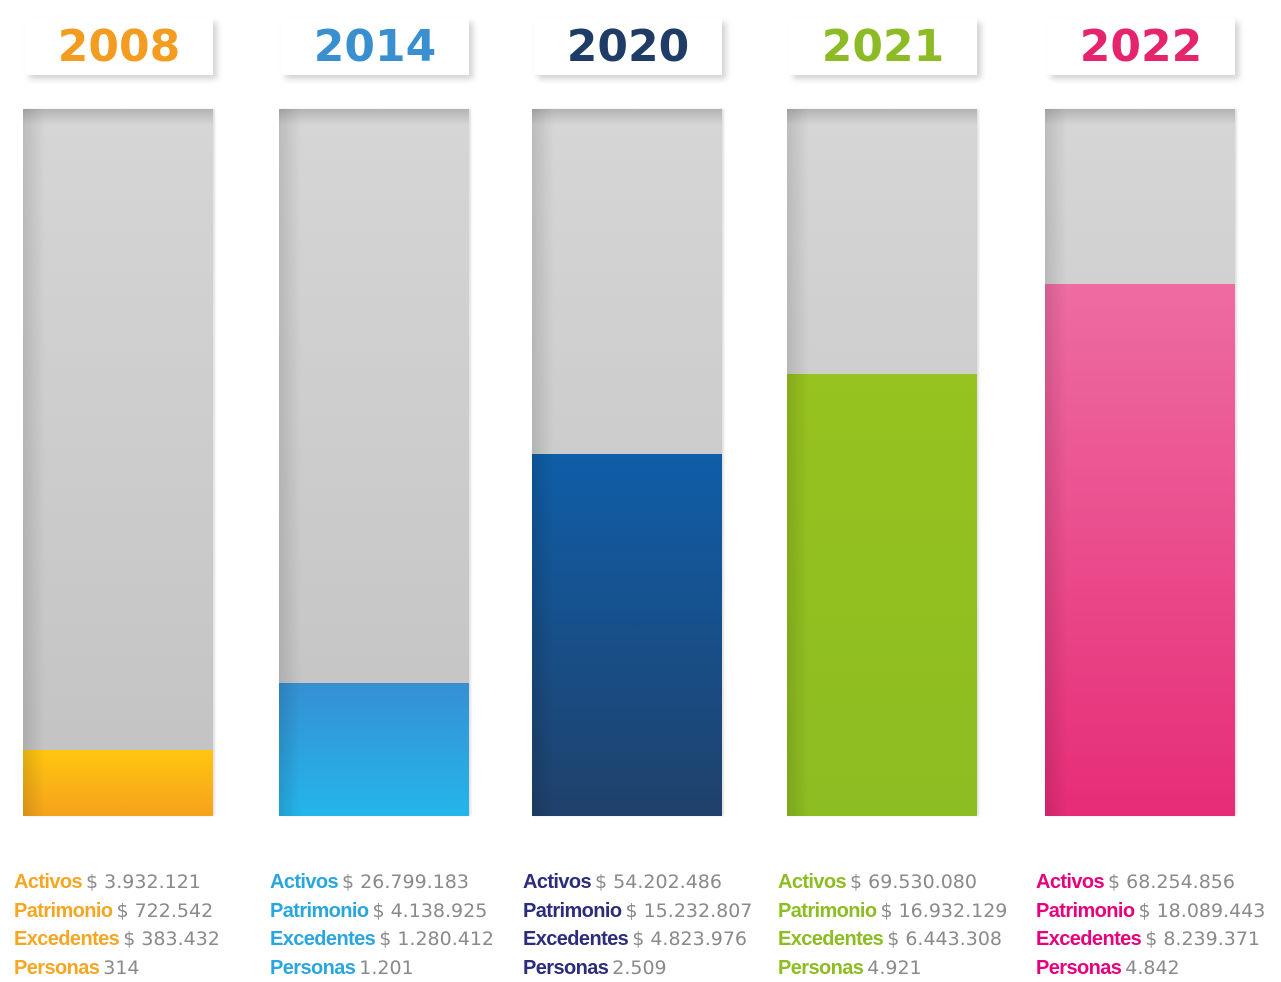 The height and width of the screenshot is (982, 1281). What do you see at coordinates (171, 939) in the screenshot?
I see `stat-value: $ 383.432` at bounding box center [171, 939].